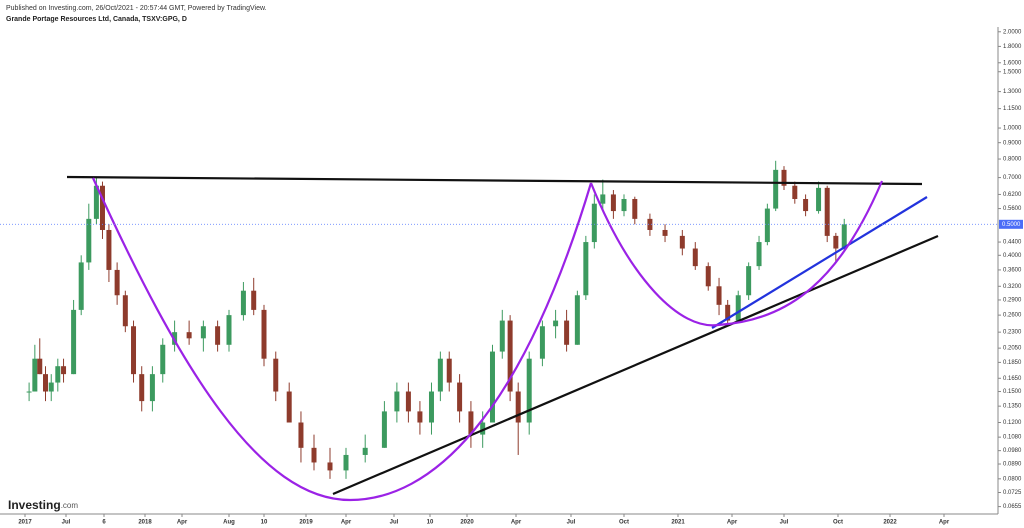 The image size is (1024, 528). What do you see at coordinates (1011, 225) in the screenshot?
I see `last-price-label: 0.5000` at bounding box center [1011, 225].